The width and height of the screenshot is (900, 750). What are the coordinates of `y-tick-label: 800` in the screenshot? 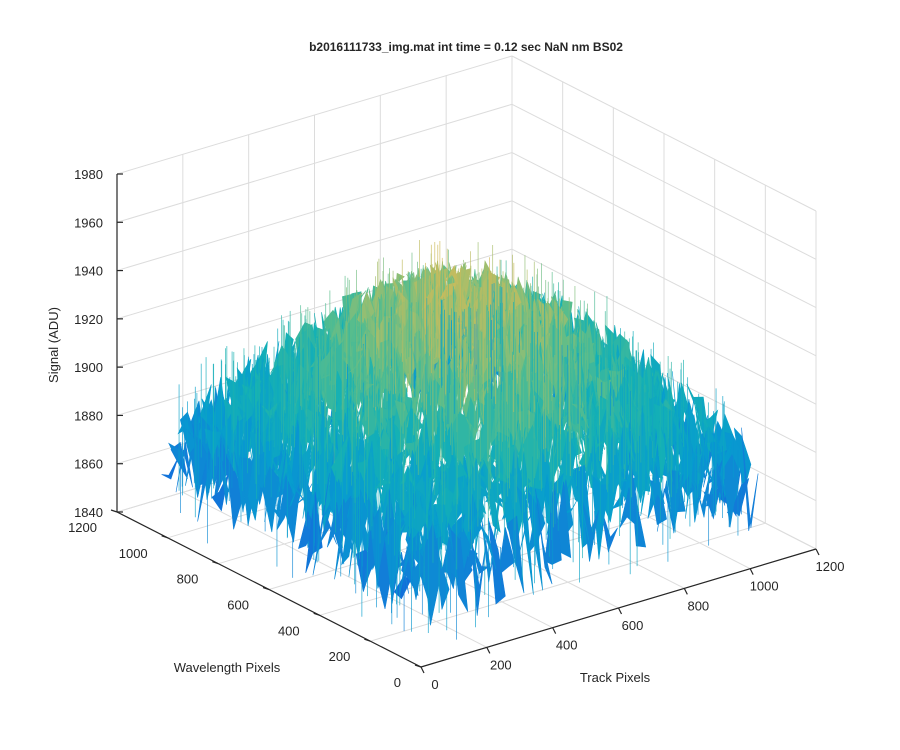 It's located at (188, 579).